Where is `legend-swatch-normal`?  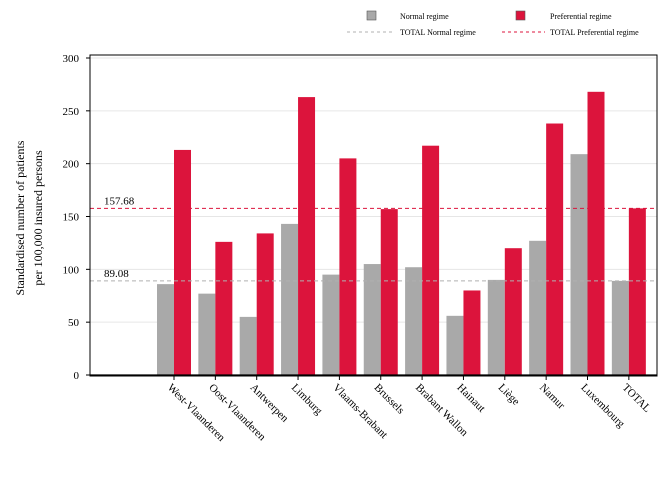
legend-swatch-normal is located at coordinates (371, 15).